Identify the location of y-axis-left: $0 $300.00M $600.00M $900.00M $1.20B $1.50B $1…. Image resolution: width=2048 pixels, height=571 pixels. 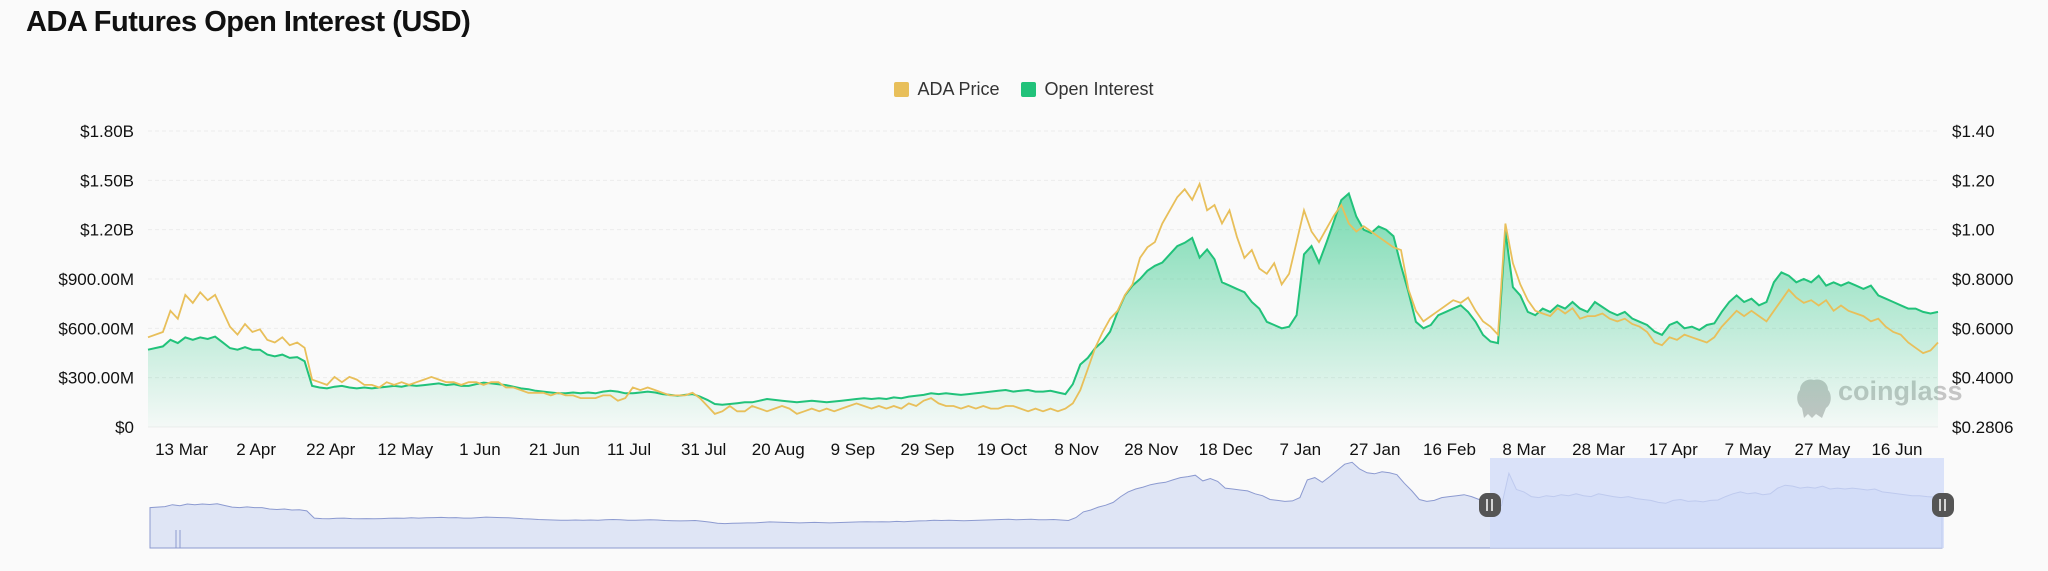
(96, 279).